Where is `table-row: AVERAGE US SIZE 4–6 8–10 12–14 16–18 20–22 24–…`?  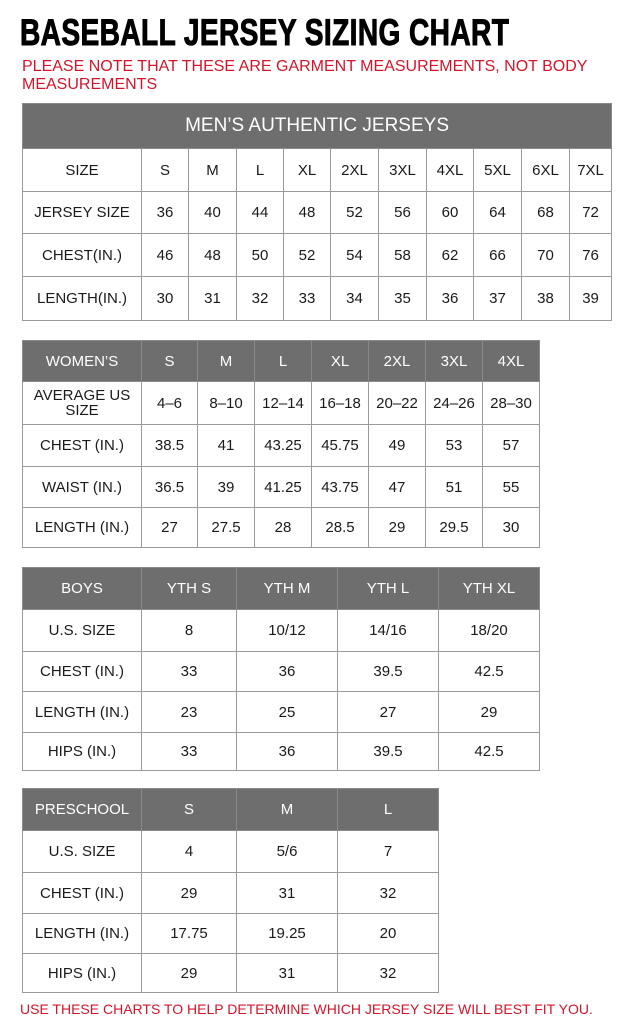 table-row: AVERAGE US SIZE 4–6 8–10 12–14 16–18 20–22 24–… is located at coordinates (281, 403).